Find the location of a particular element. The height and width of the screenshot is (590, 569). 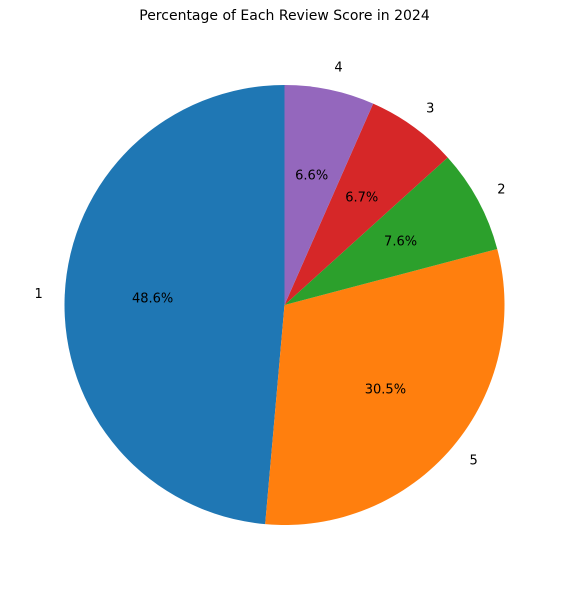

slice-percent-4: 6.6% is located at coordinates (311, 175).